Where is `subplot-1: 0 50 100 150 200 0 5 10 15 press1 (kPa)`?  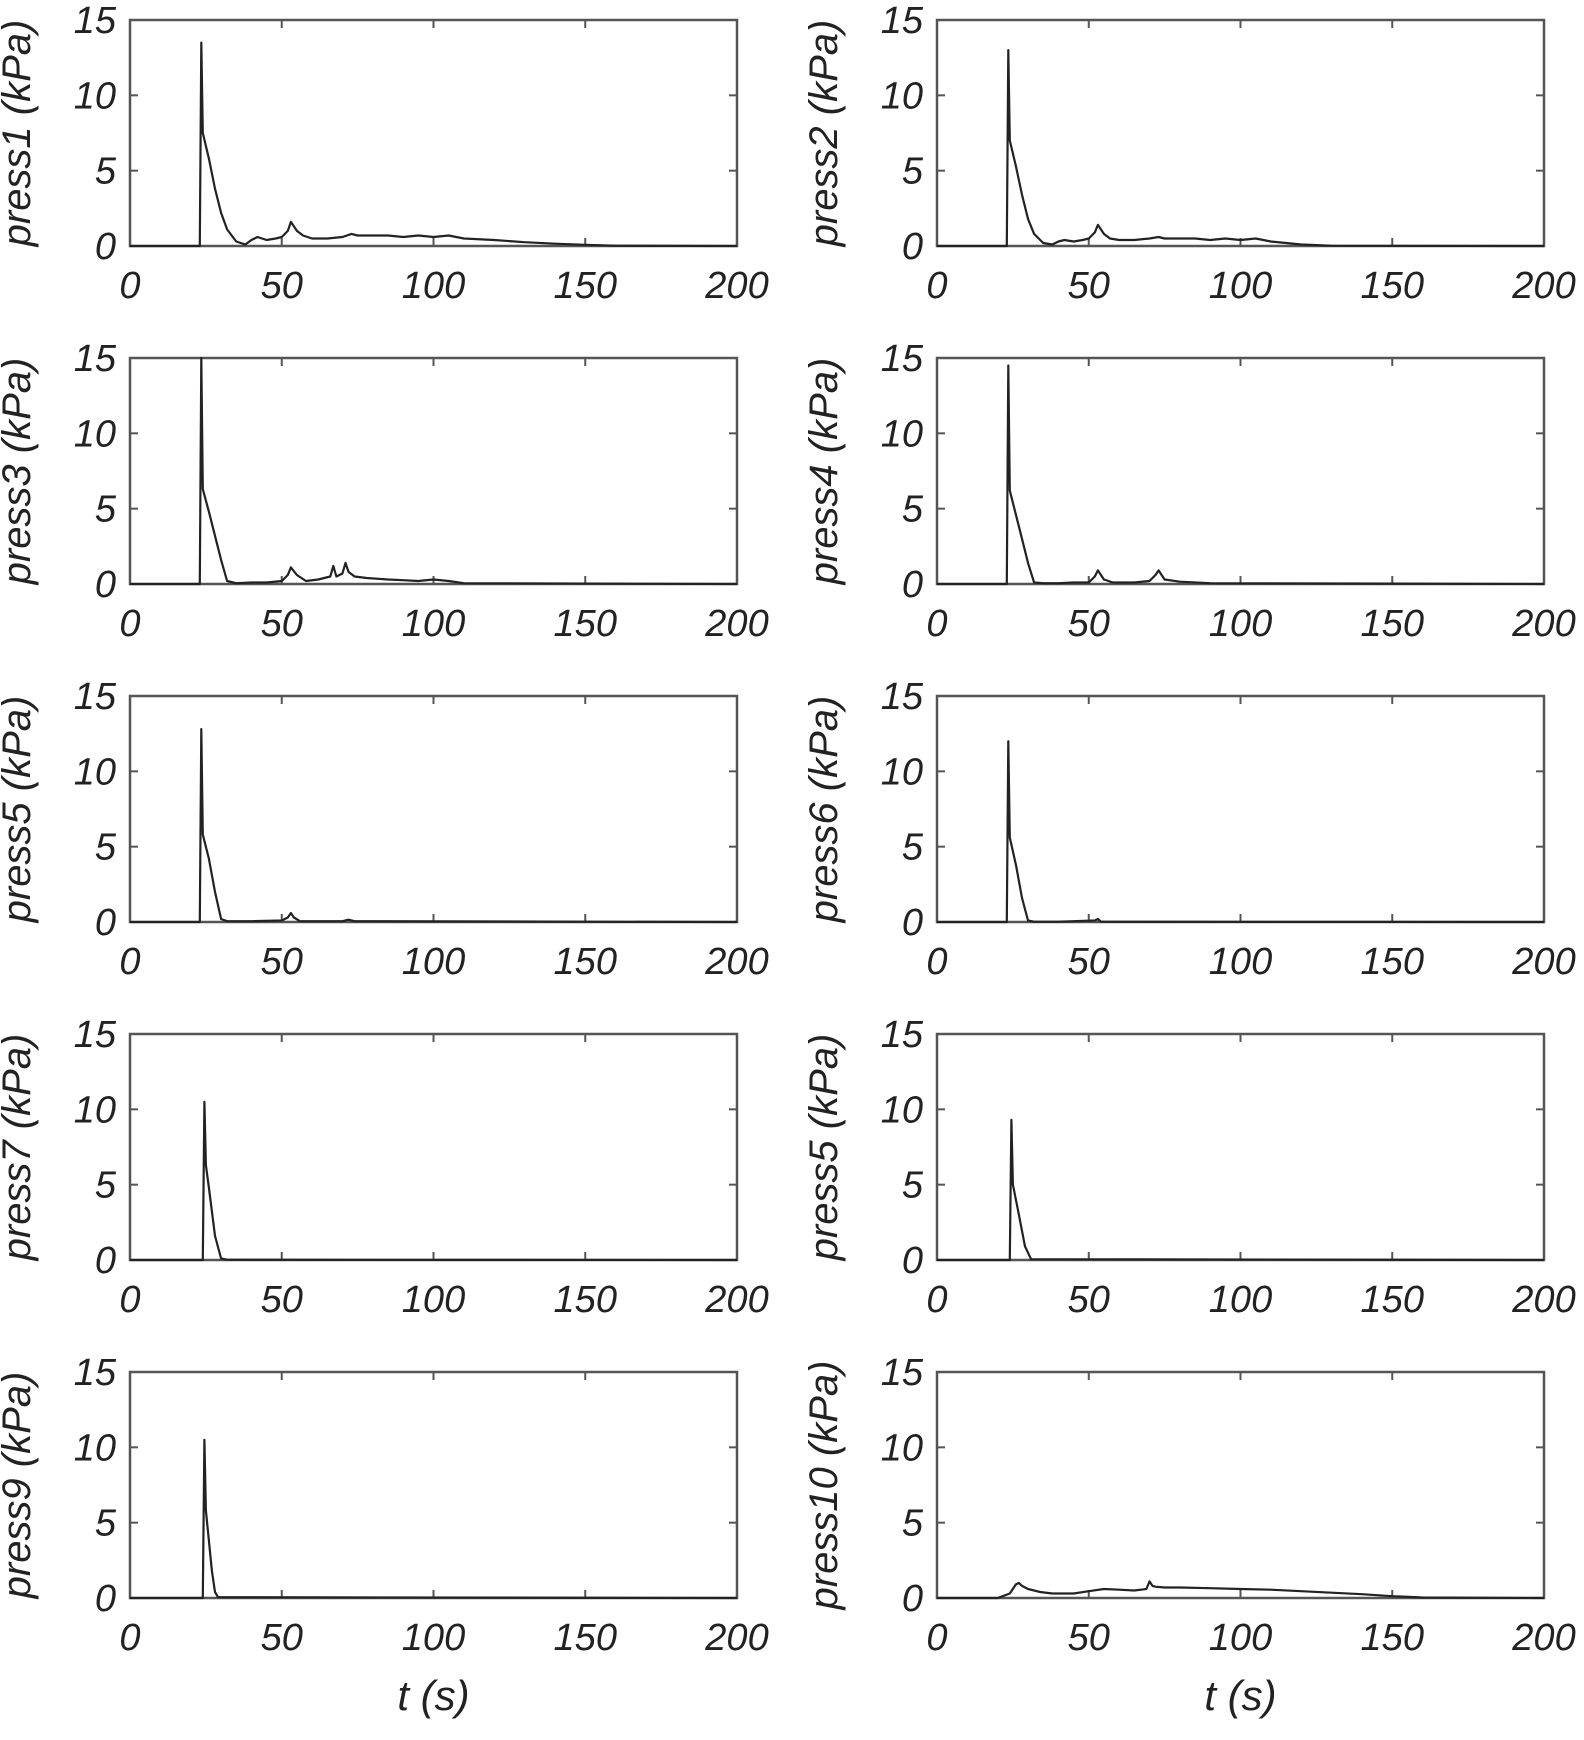
subplot-1: 0 50 100 150 200 0 5 10 15 press1 (kPa) is located at coordinates (384, 153).